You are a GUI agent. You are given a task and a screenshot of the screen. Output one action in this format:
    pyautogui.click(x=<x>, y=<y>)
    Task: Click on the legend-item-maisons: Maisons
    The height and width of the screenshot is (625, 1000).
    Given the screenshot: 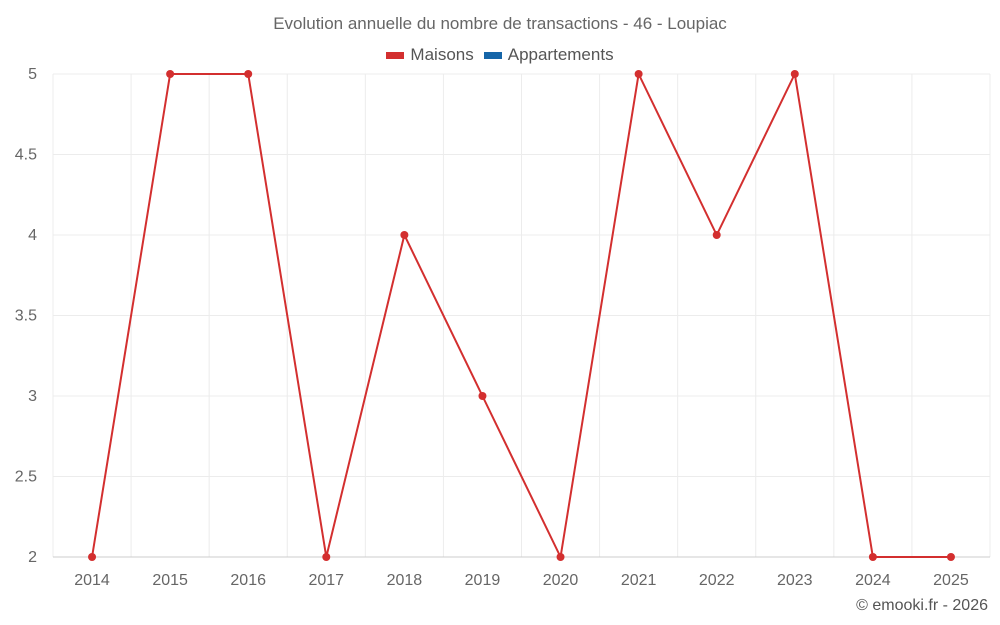 What is the action you would take?
    pyautogui.click(x=430, y=55)
    